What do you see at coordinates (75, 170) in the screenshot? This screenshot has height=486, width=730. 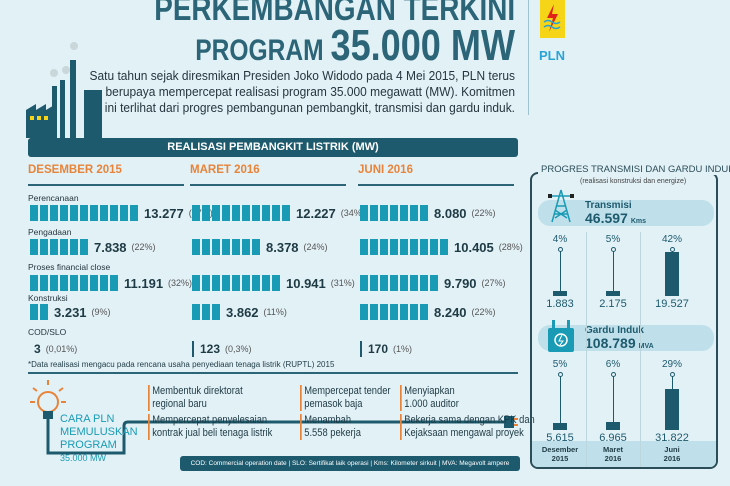 I see `column-header: DESEMBER 2015` at bounding box center [75, 170].